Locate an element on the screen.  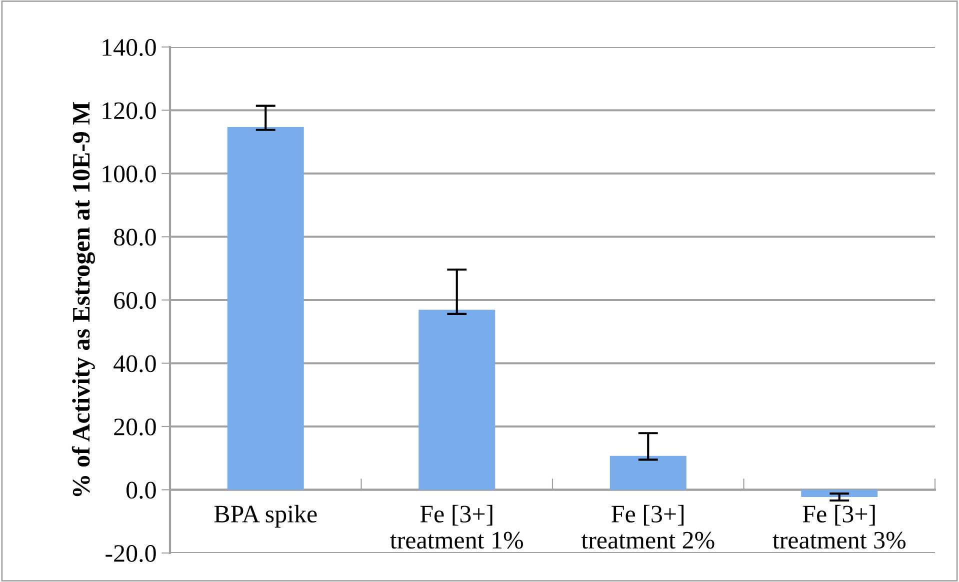
x-tick-label: Fe [3+] treatment 1% is located at coordinates (457, 526).